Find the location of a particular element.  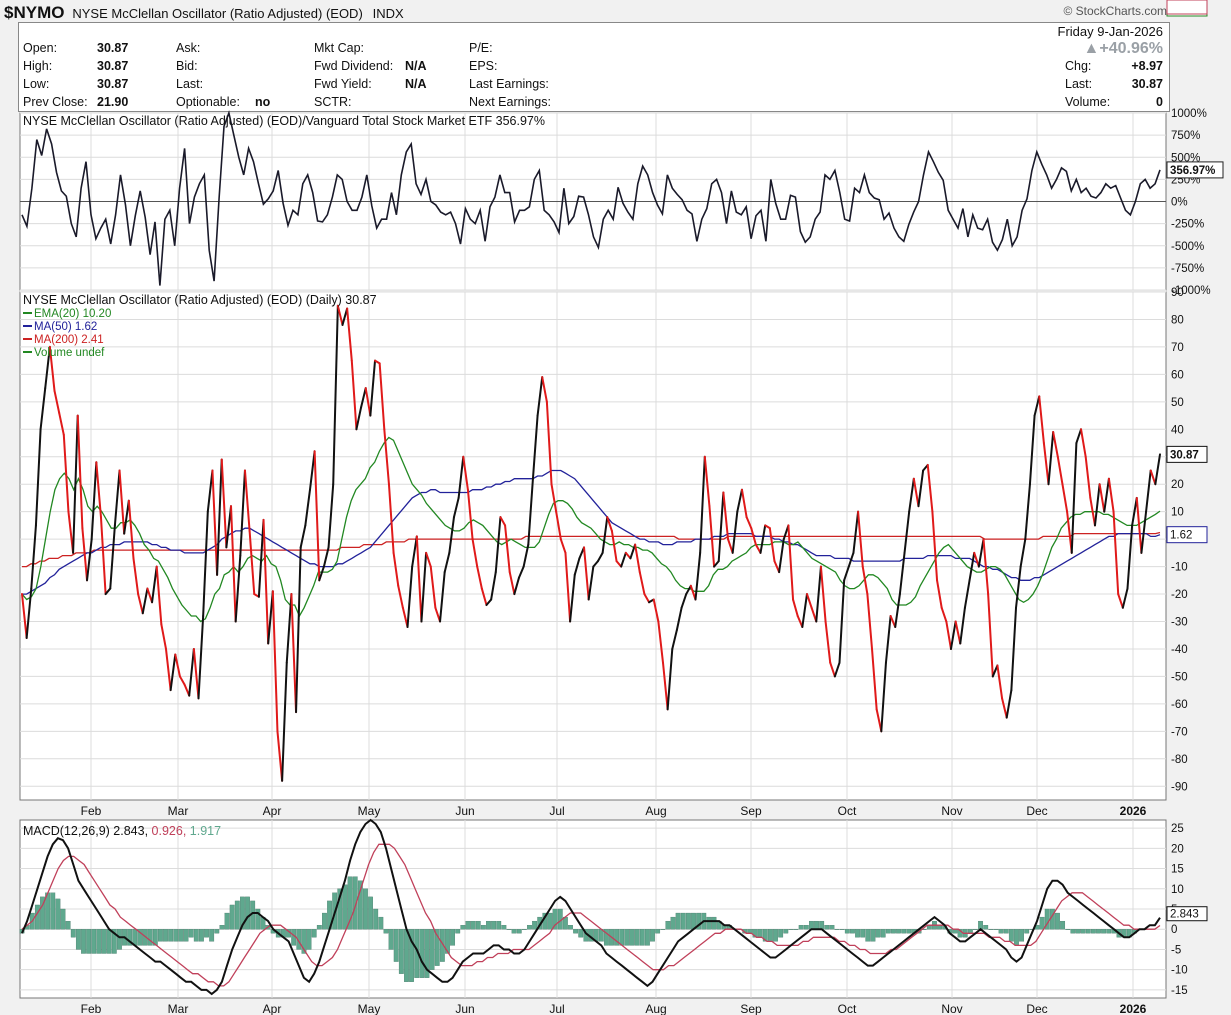

open-value: 30.87 is located at coordinates (113, 48).